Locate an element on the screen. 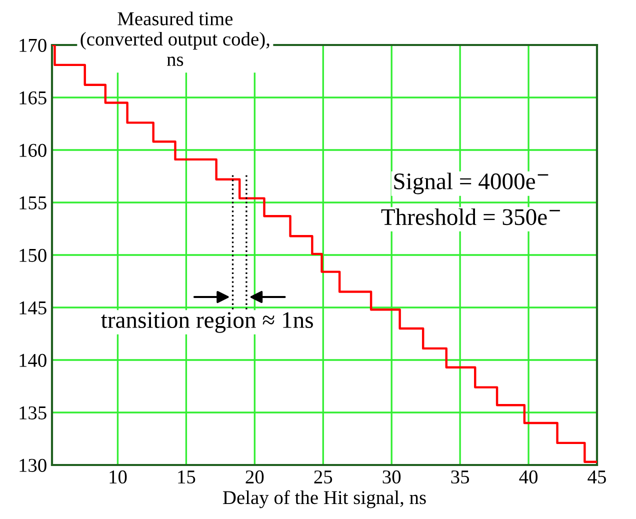  annotation: transition region ≈ 1ns is located at coordinates (207, 322).